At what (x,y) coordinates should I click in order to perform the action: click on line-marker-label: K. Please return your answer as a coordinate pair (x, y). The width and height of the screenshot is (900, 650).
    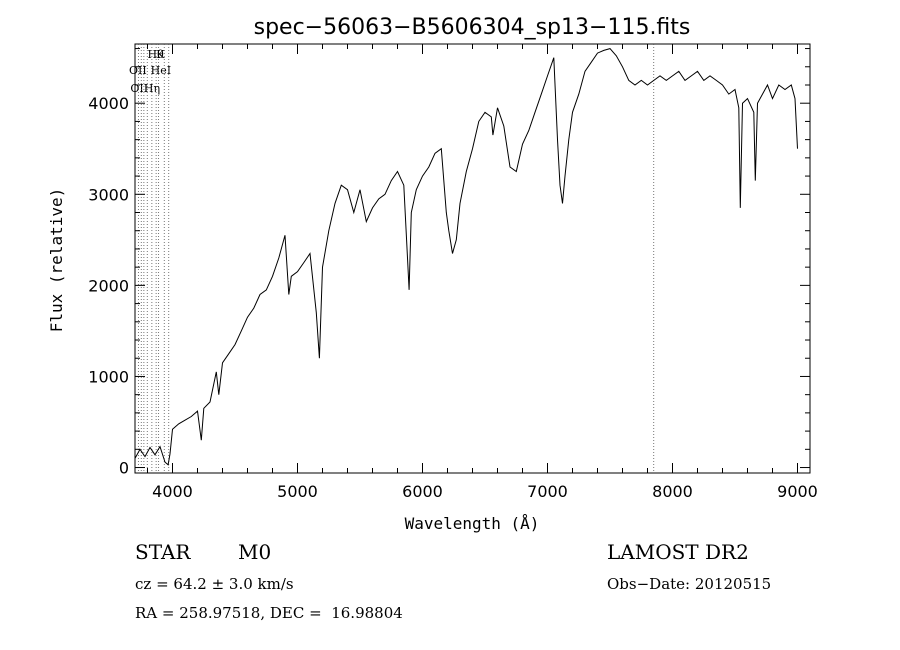
    Looking at the image, I should click on (160, 54).